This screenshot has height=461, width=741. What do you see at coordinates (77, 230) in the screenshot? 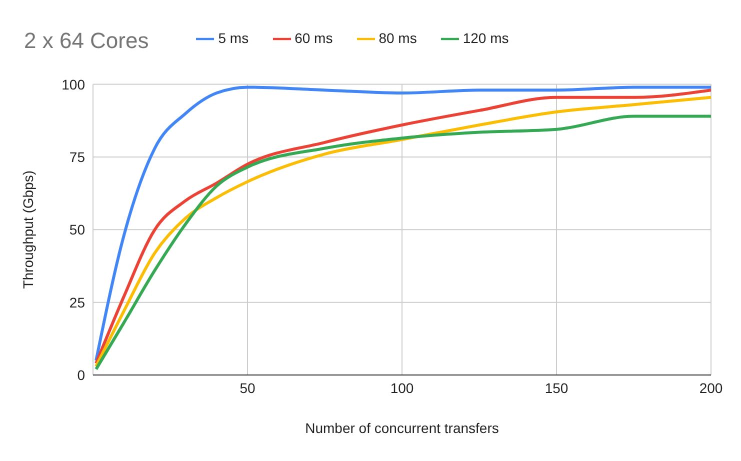
I see `y-tick-label: 50` at bounding box center [77, 230].